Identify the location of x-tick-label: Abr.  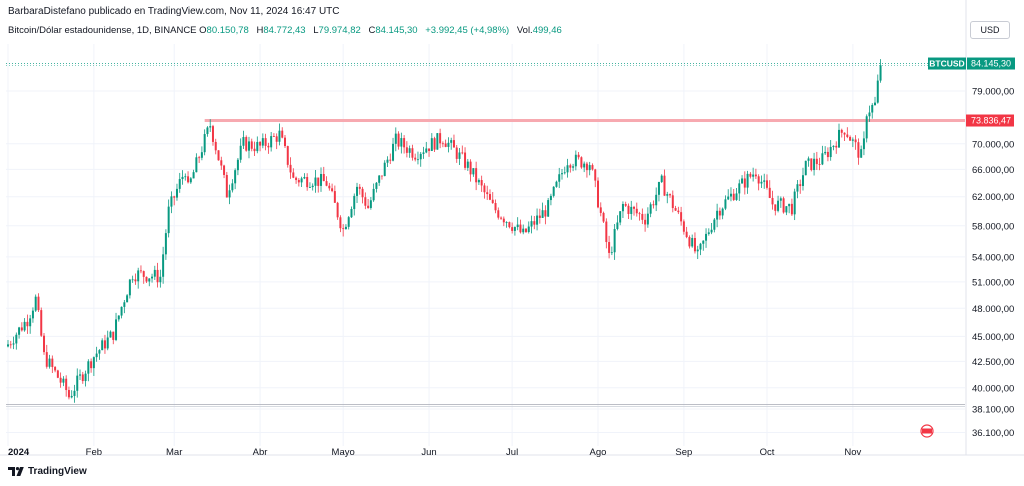
(260, 452).